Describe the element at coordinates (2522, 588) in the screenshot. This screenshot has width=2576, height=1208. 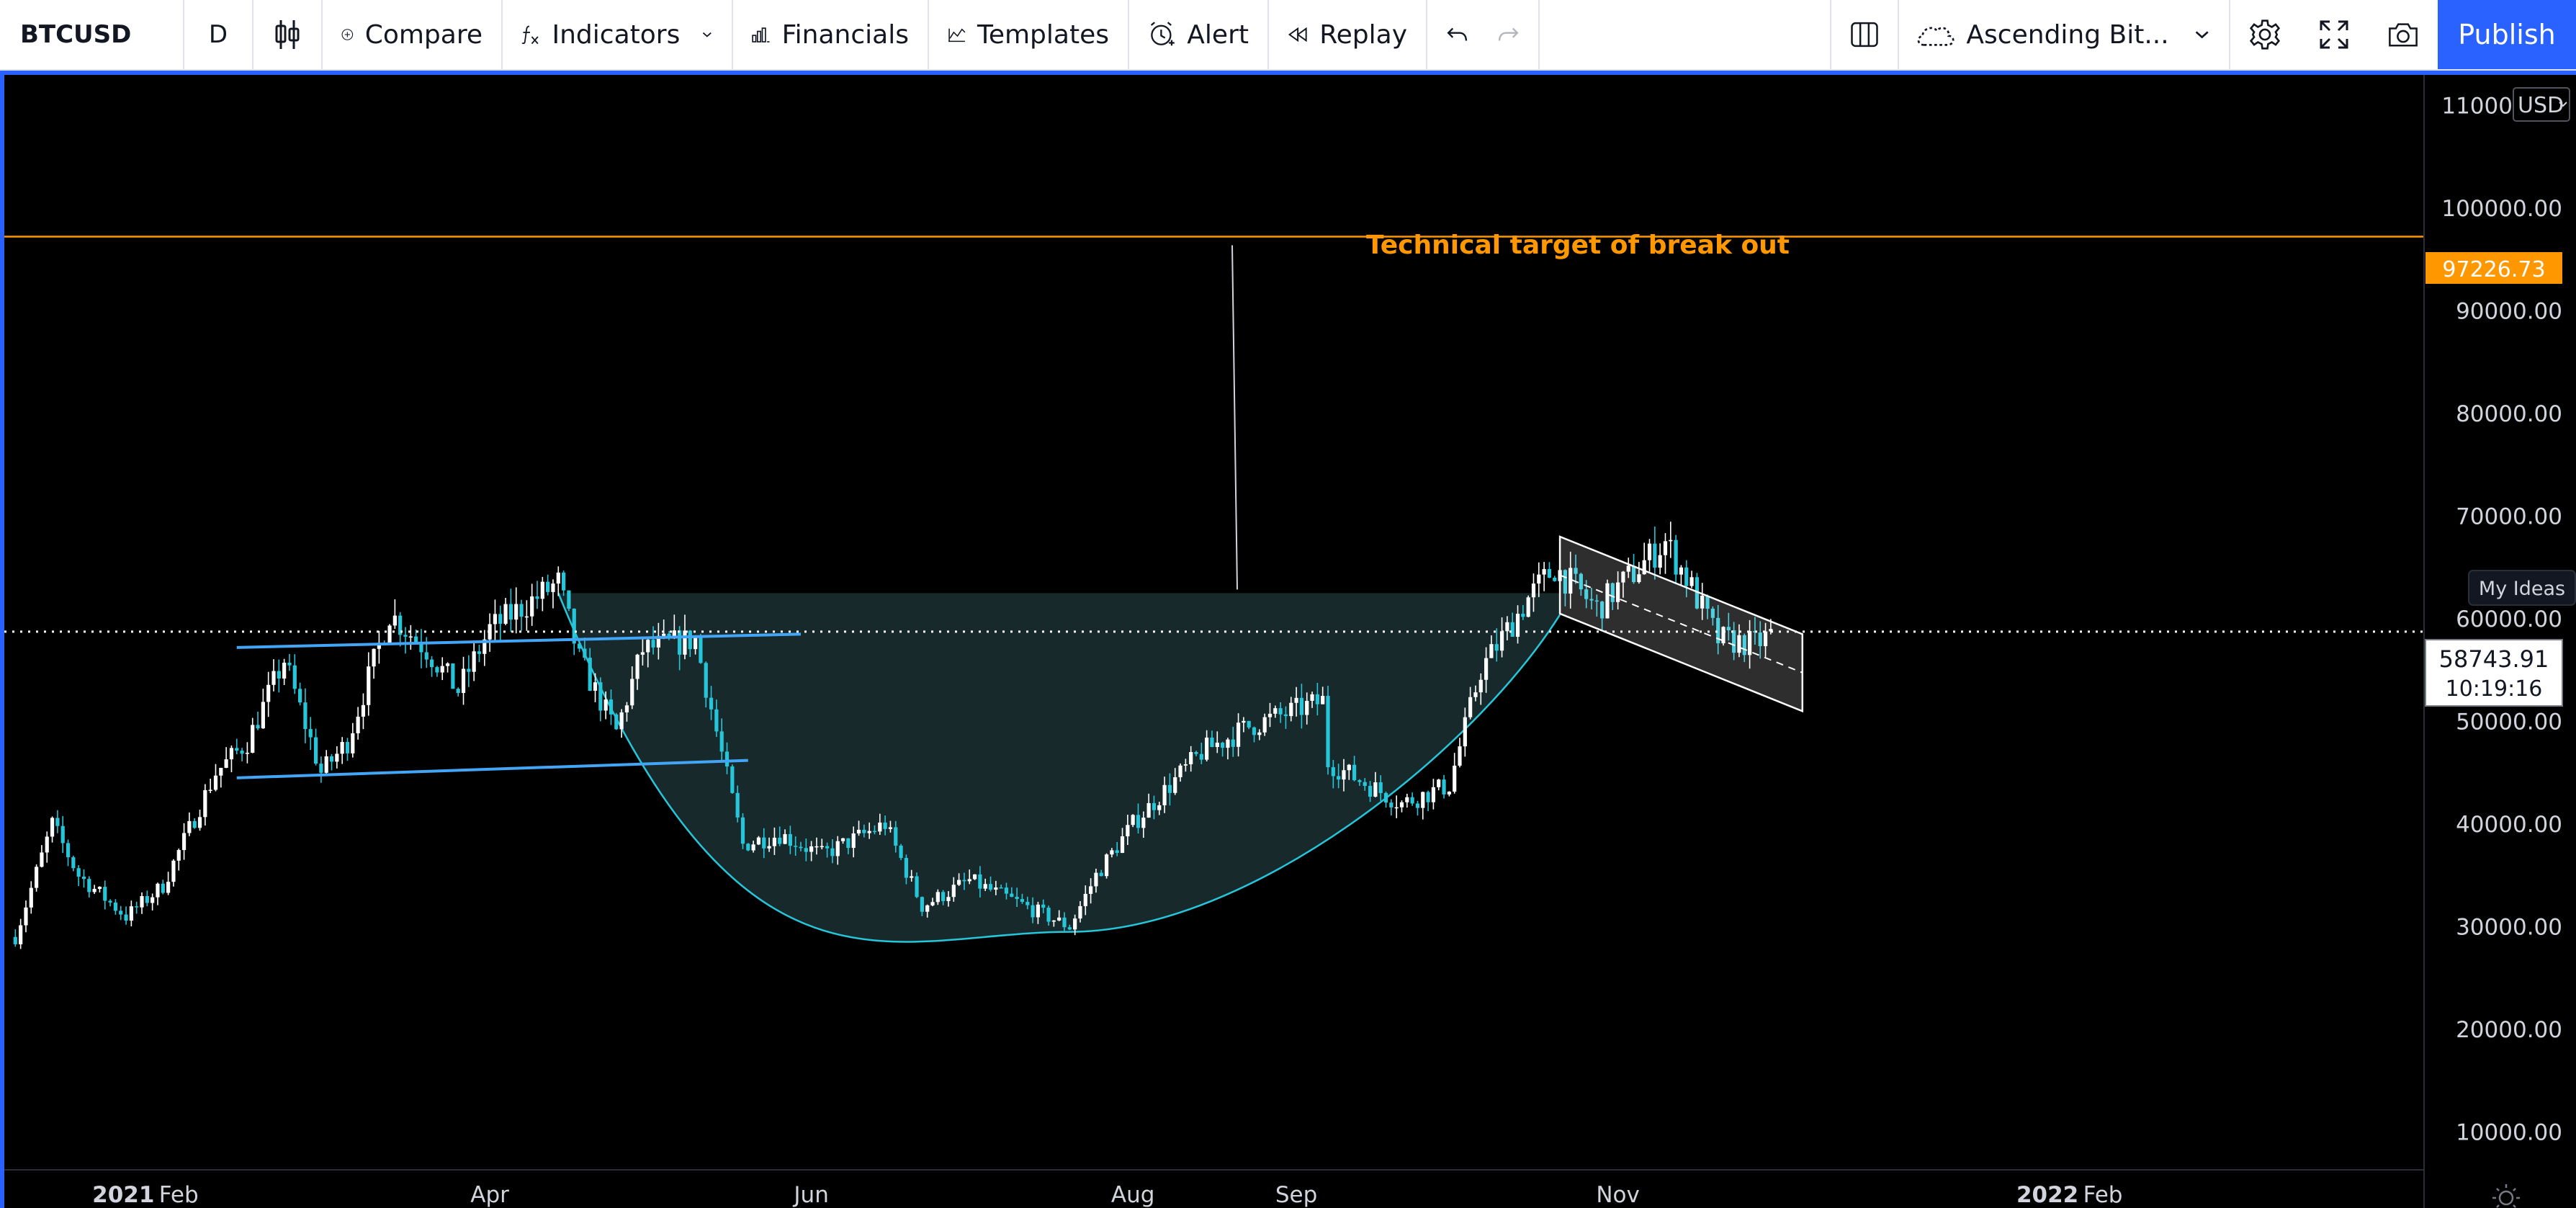
I see `my-ideas-button` at that location.